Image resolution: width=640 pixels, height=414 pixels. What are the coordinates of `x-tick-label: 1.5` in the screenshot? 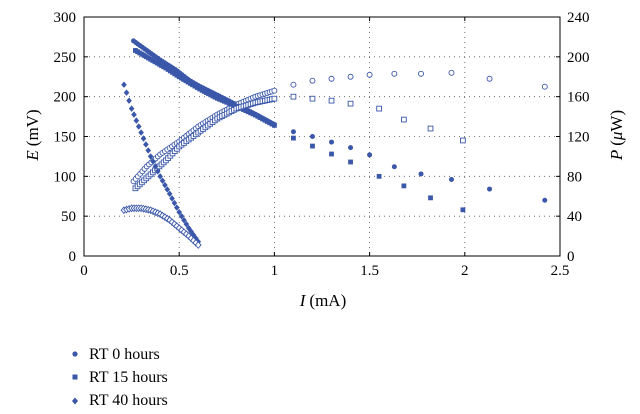 It's located at (369, 271).